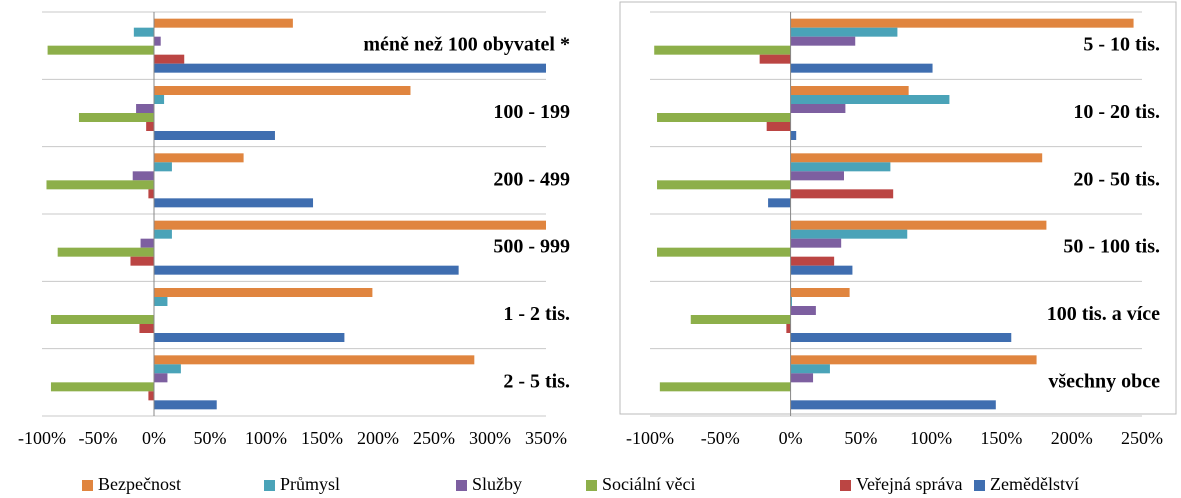  What do you see at coordinates (648, 484) in the screenshot?
I see `legend-label: Sociální věci` at bounding box center [648, 484].